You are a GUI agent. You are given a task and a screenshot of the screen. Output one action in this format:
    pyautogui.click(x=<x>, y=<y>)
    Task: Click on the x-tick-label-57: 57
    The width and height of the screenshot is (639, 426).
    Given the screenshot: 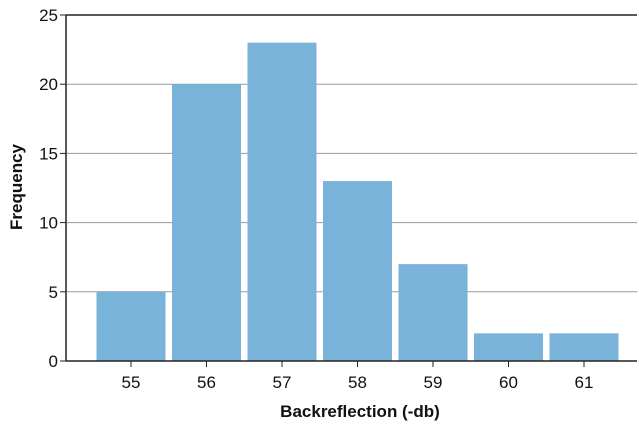 What is the action you would take?
    pyautogui.click(x=282, y=382)
    